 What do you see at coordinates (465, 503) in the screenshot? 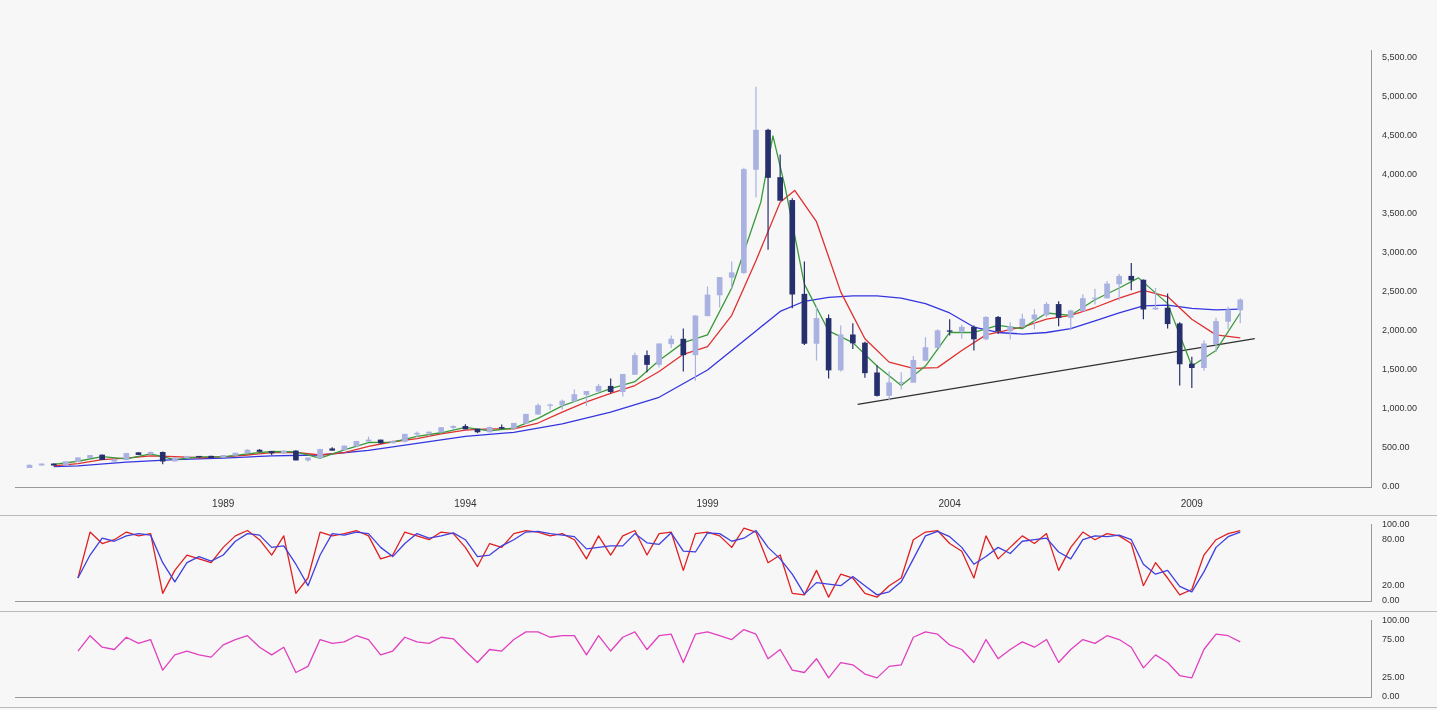
I see `x-tick-label: 1994` at bounding box center [465, 503].